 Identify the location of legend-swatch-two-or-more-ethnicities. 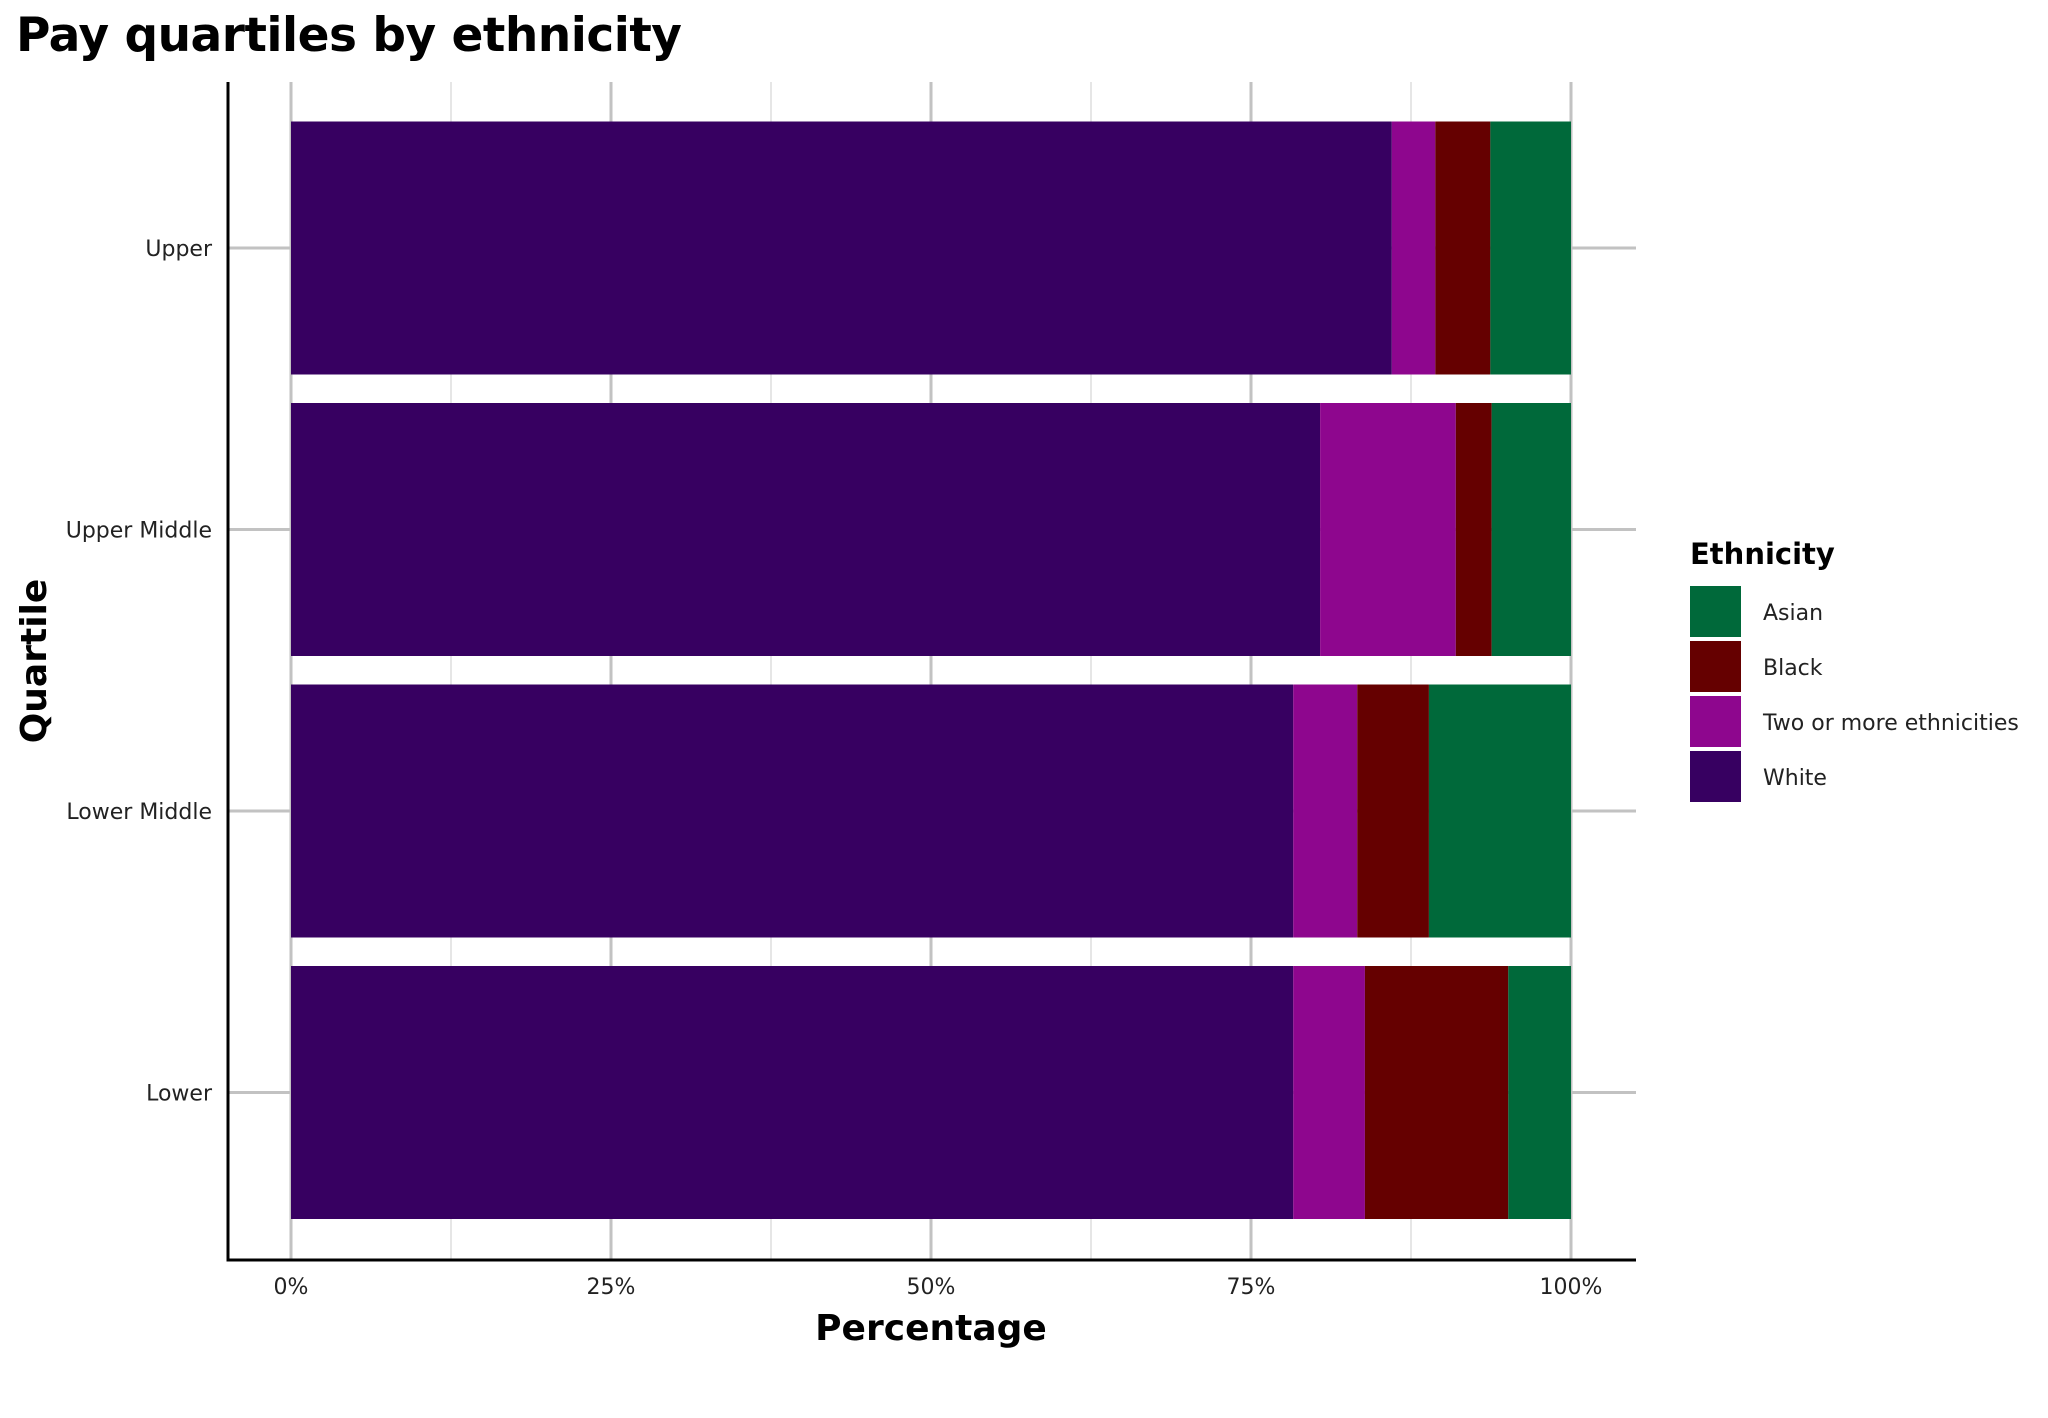
(1715, 721).